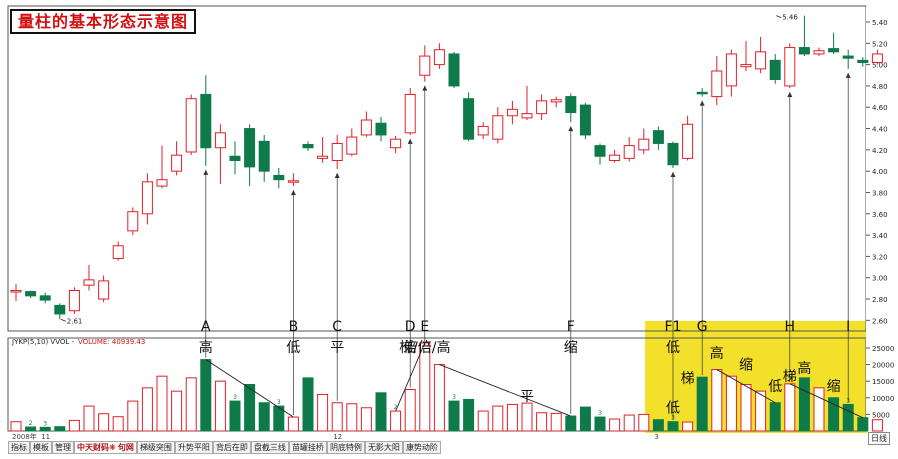  Describe the element at coordinates (193, 447) in the screenshot. I see `toolbar-item: 升势平阳` at that location.